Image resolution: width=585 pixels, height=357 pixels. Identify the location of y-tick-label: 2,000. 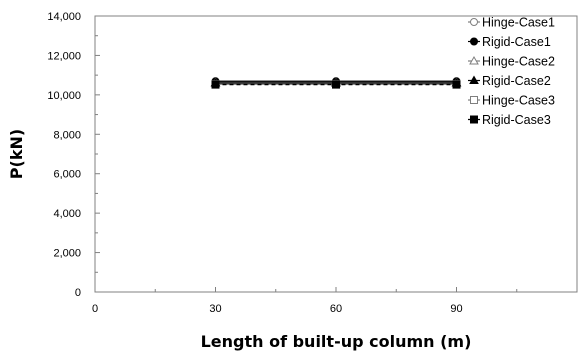
(67, 254).